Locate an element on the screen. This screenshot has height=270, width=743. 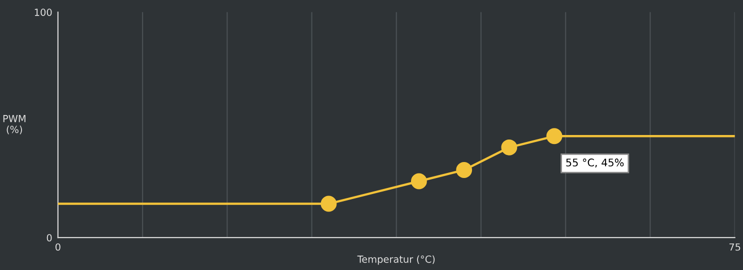
x-tick-label: 75 is located at coordinates (734, 247).